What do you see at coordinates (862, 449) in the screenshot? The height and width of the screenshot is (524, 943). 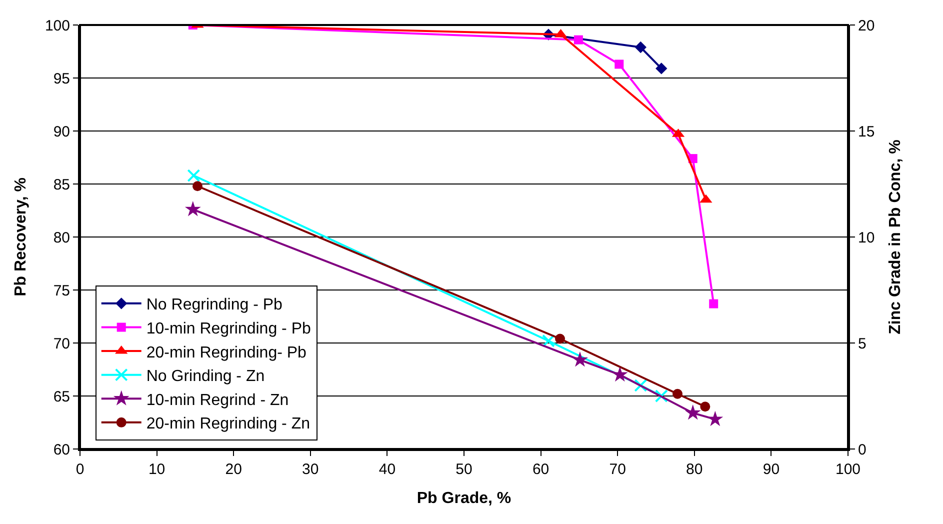 I see `y2-tick-label: 0` at bounding box center [862, 449].